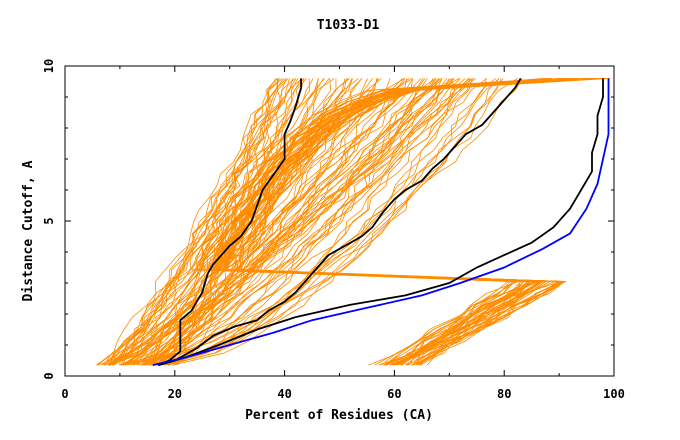  Describe the element at coordinates (175, 394) in the screenshot. I see `x-tick-label: 20` at that location.